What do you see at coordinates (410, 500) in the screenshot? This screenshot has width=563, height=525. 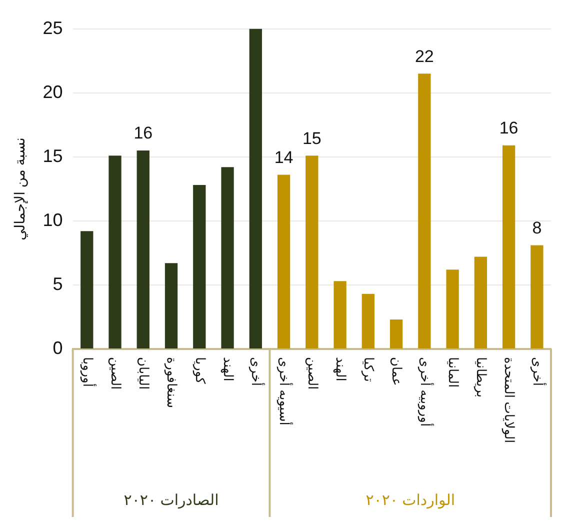 I see `text: الواردات ٢٠٢٠` at bounding box center [410, 500].